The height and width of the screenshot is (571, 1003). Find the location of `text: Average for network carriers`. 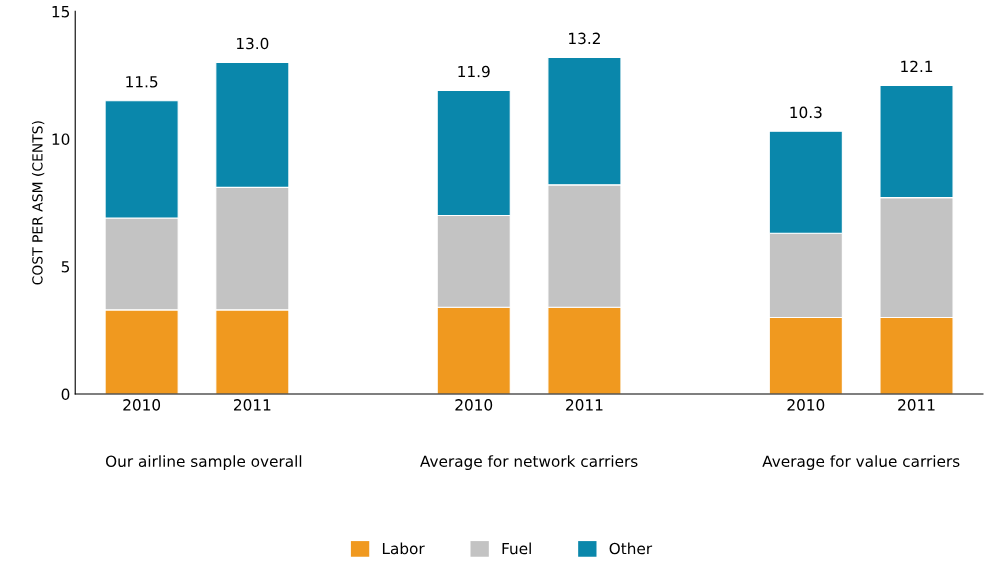

text: Average for network carriers is located at coordinates (529, 462).